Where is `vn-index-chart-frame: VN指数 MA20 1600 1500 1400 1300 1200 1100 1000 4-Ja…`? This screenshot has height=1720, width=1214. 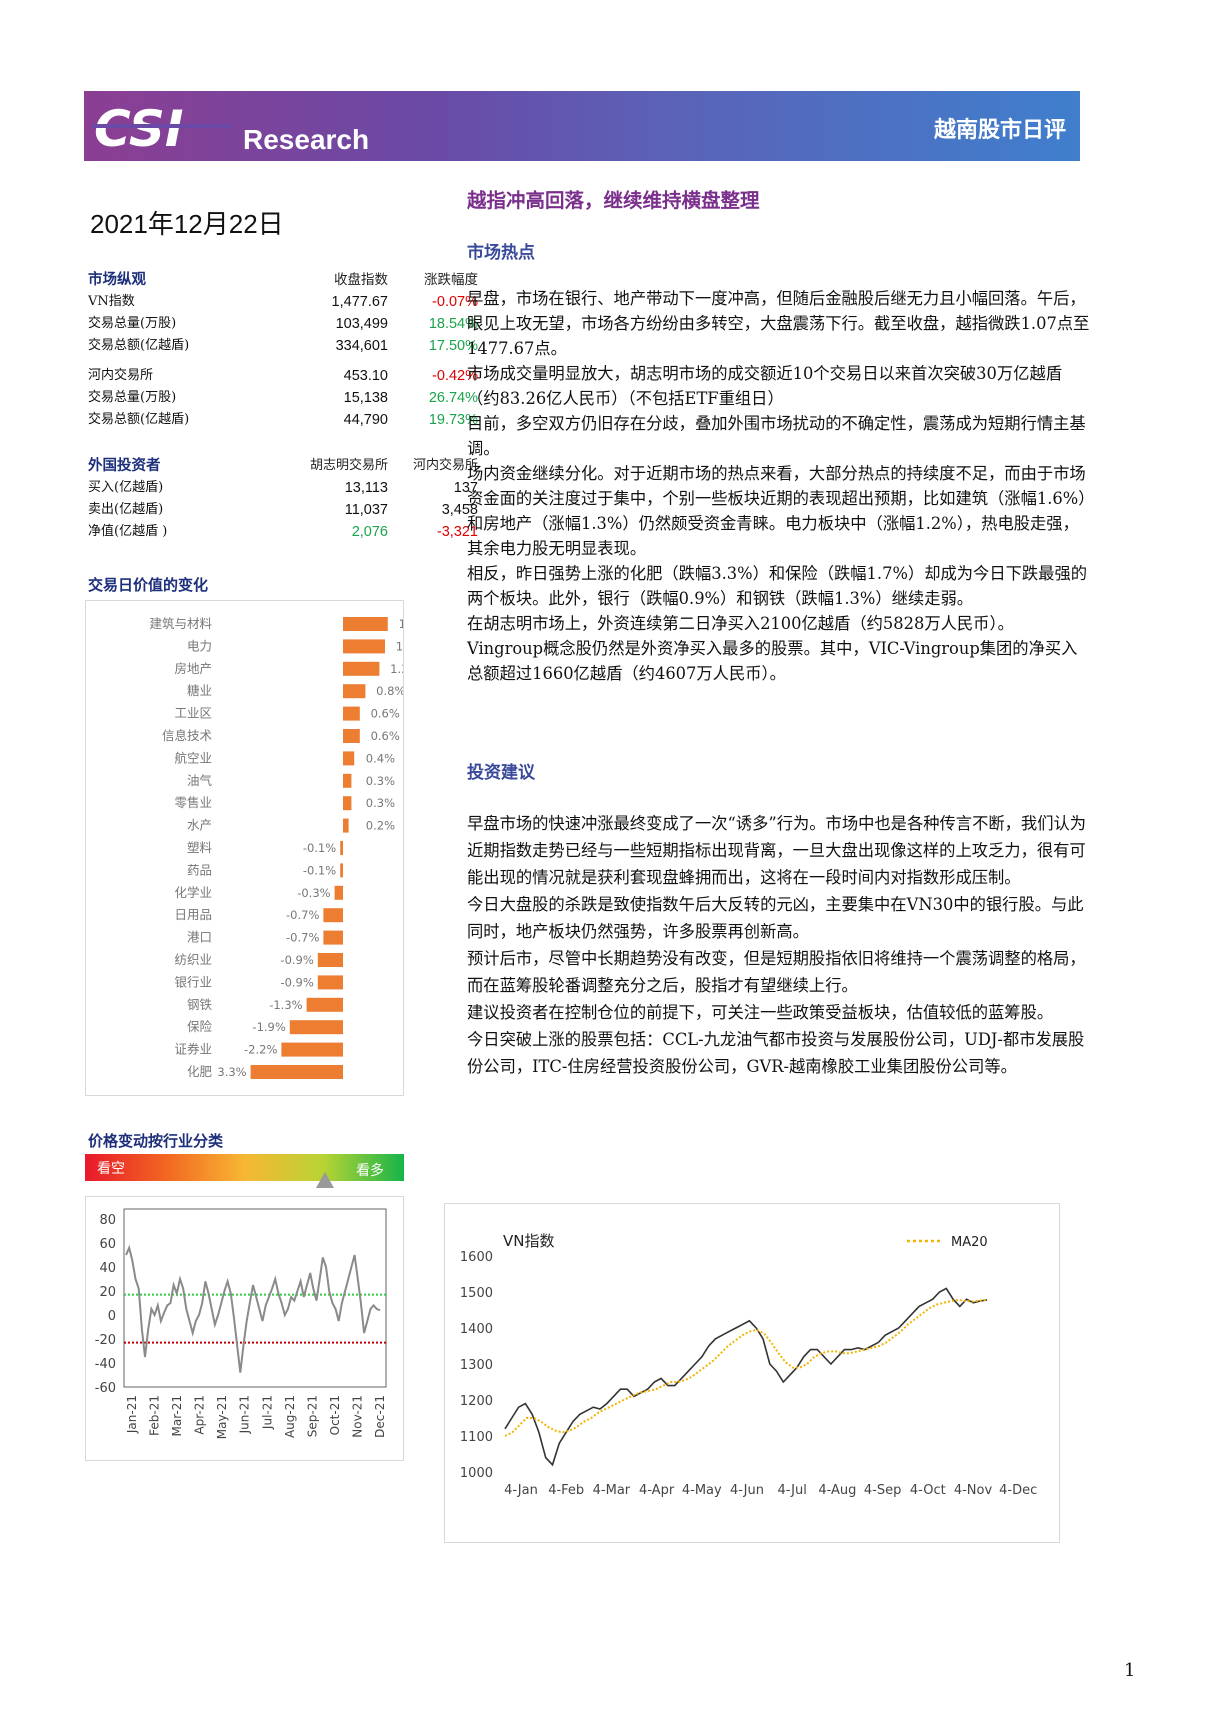
vn-index-chart-frame: VN指数 MA20 1600 1500 1400 1300 1200 1100 1000 4-Ja… is located at coordinates (752, 1373).